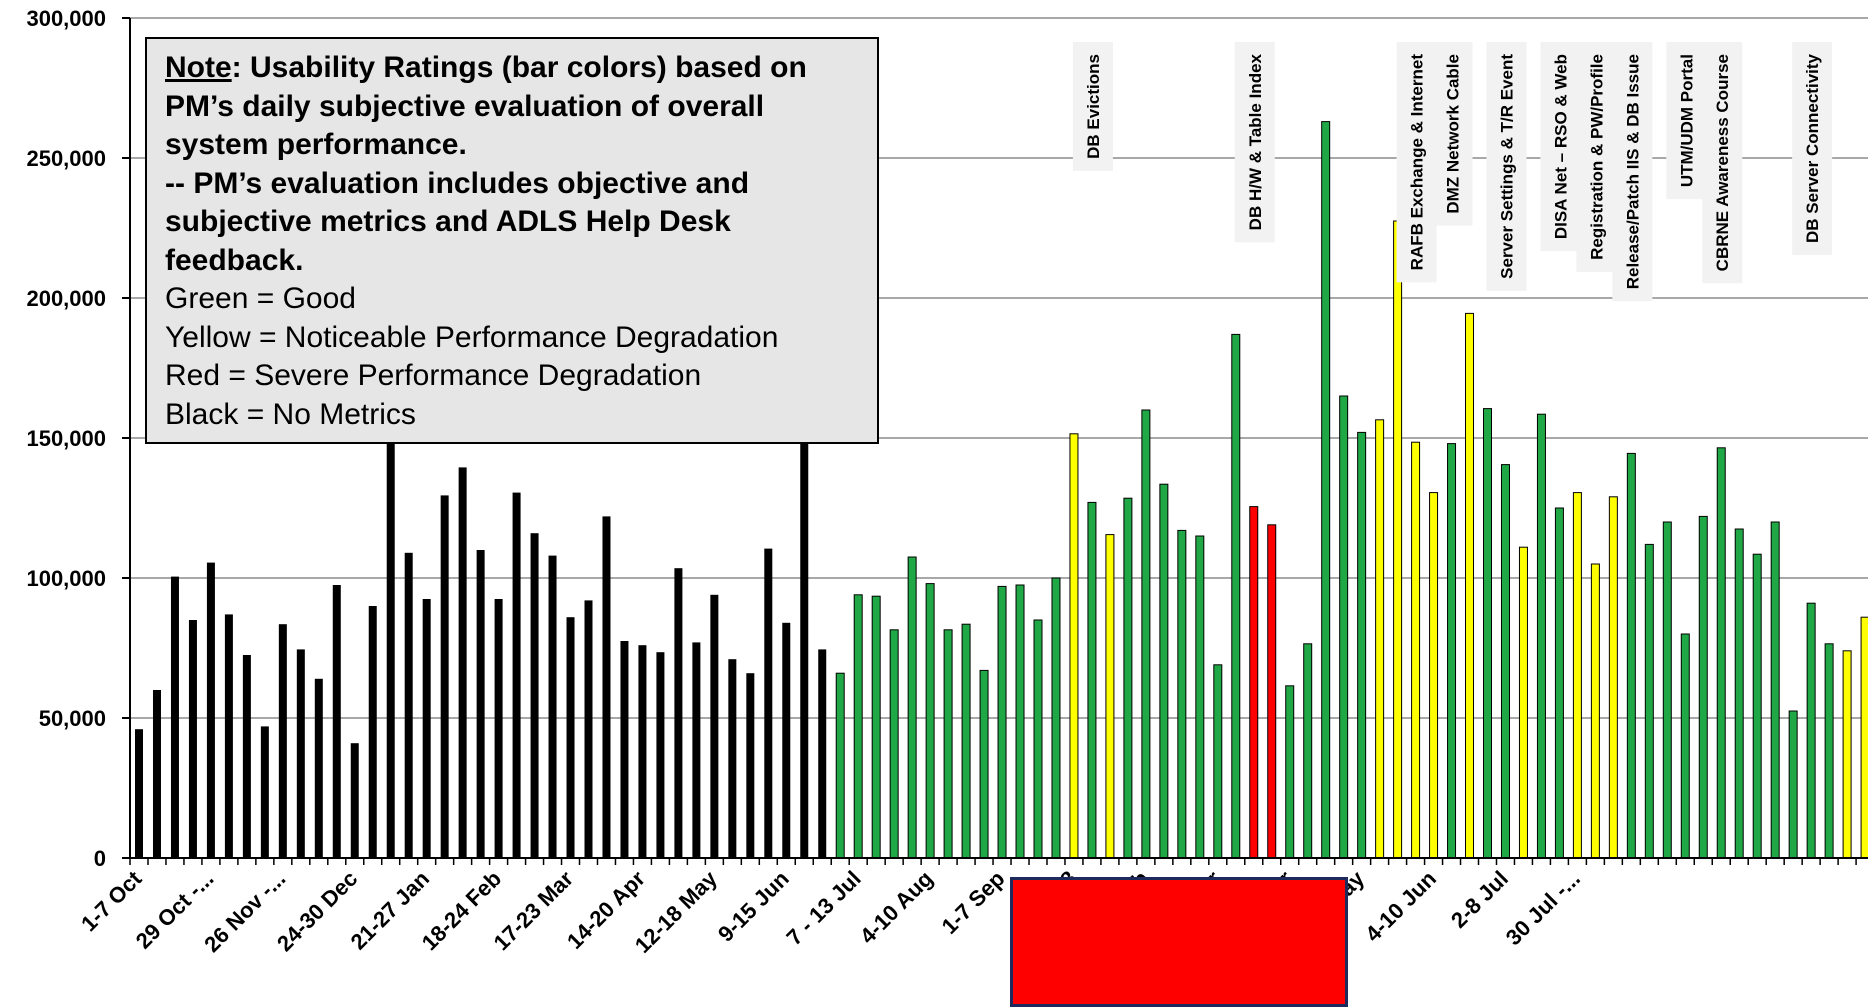 This screenshot has height=1007, width=1868. What do you see at coordinates (1479, 899) in the screenshot?
I see `x-tick-label: 2-8 Jul` at bounding box center [1479, 899].